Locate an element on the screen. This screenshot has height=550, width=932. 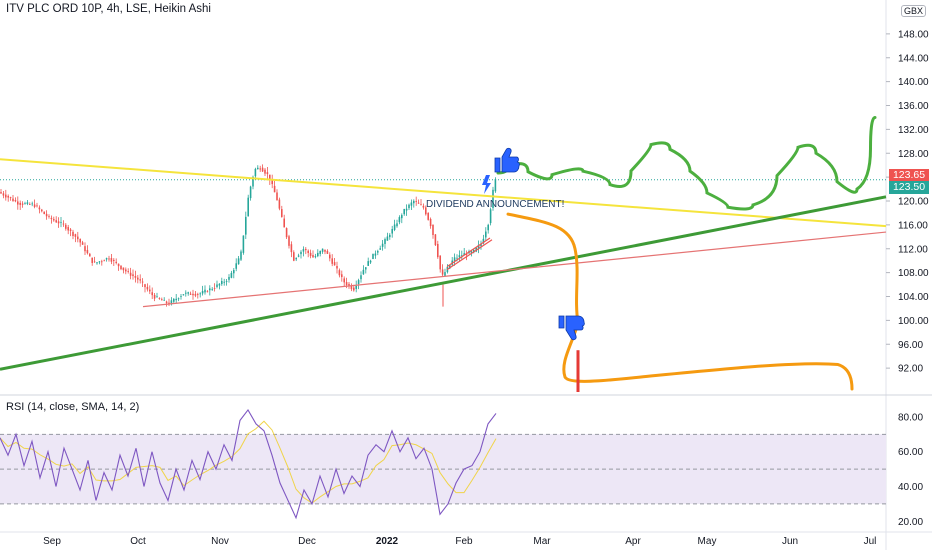
bullish-projection-path is located at coordinates (686, 163).